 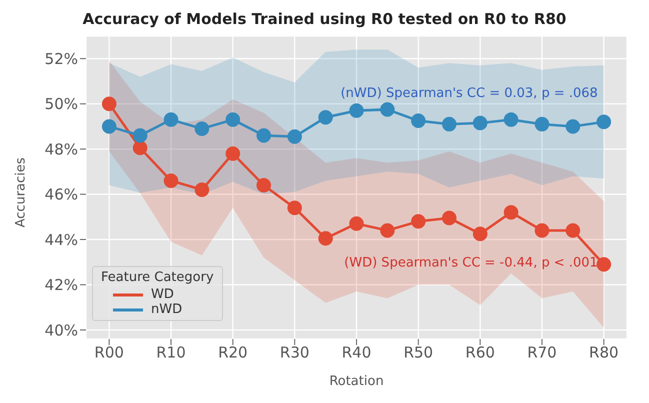 I want to click on y-tick-label: 46%, so click(x=61, y=195).